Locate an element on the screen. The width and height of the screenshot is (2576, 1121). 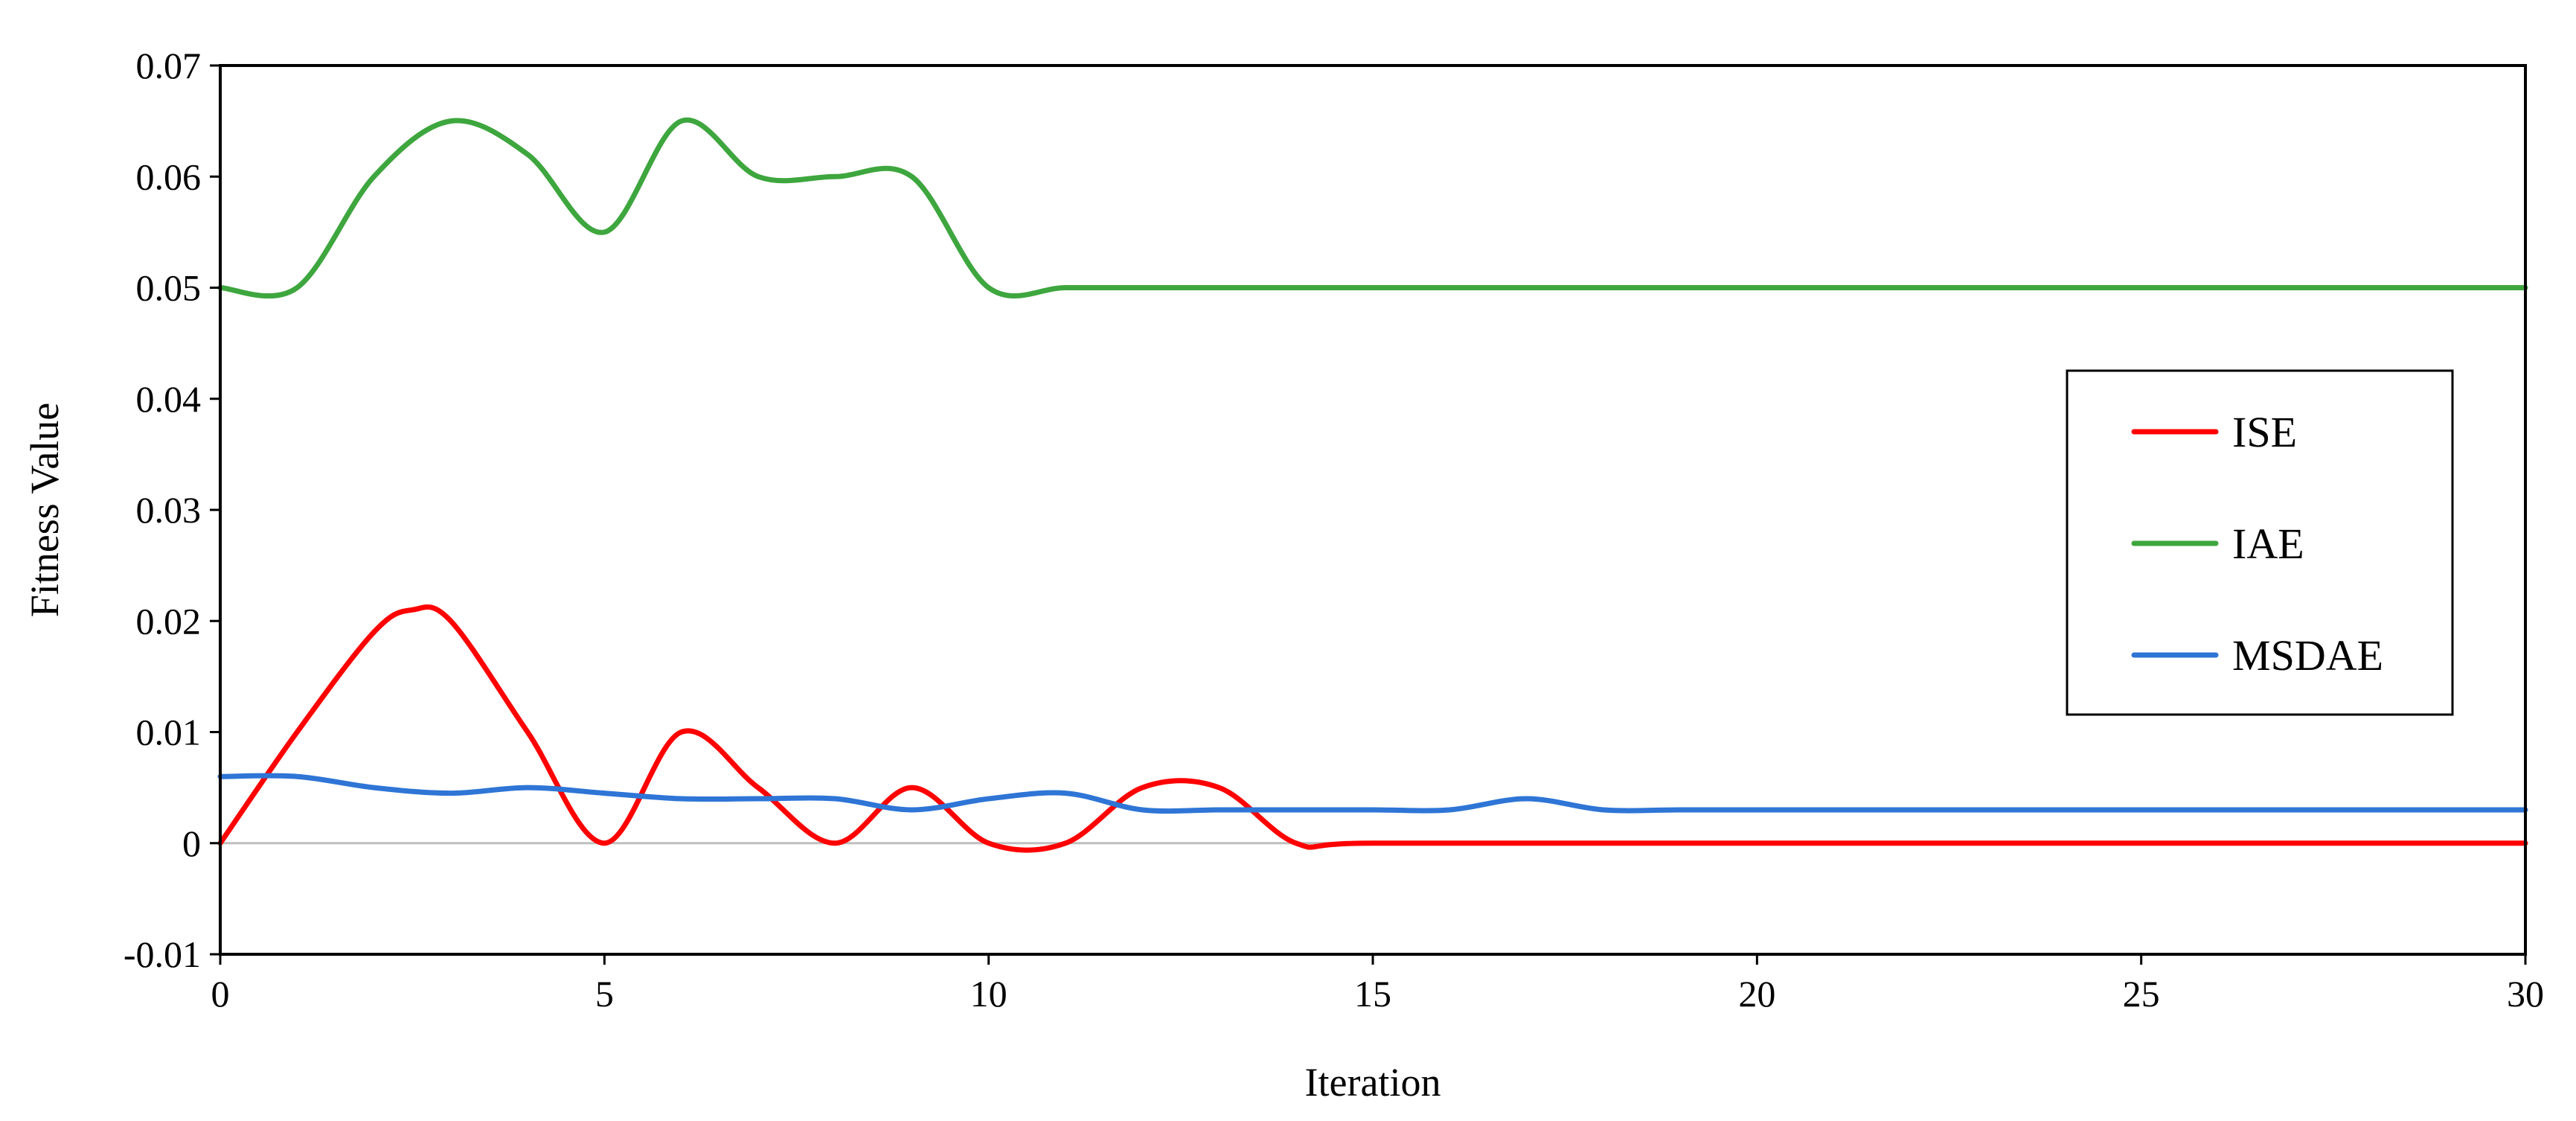
legend-label-iae: IAE is located at coordinates (2268, 544).